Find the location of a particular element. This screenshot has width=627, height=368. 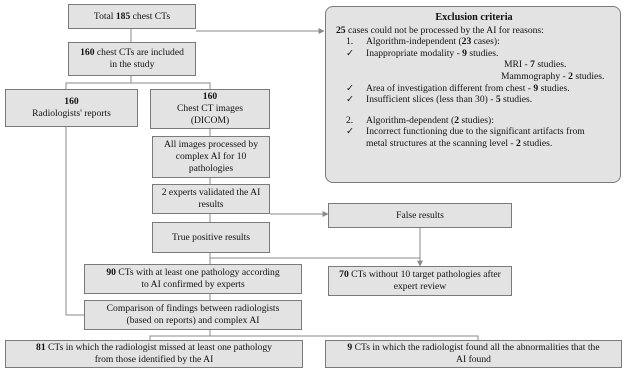

chest-ct-images-box: 160 Chest CT images (DICOM) is located at coordinates (210, 109).